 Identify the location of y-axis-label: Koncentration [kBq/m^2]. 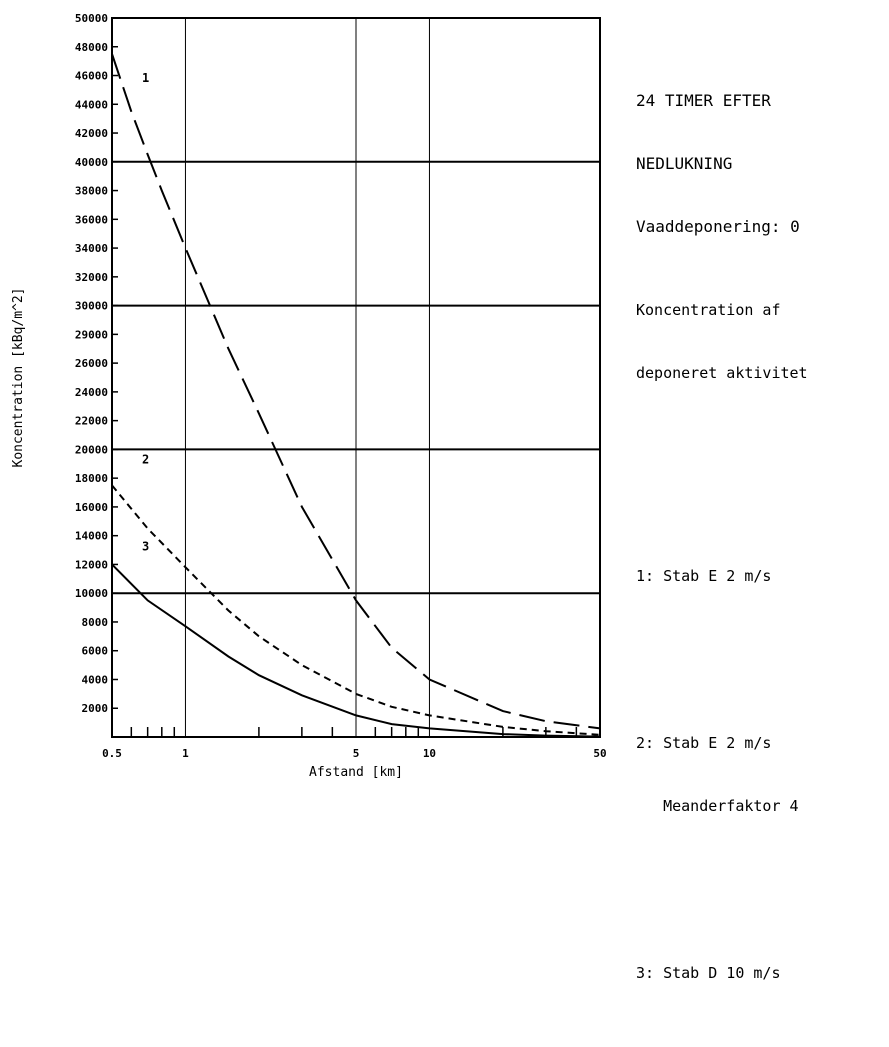
(18, 377).